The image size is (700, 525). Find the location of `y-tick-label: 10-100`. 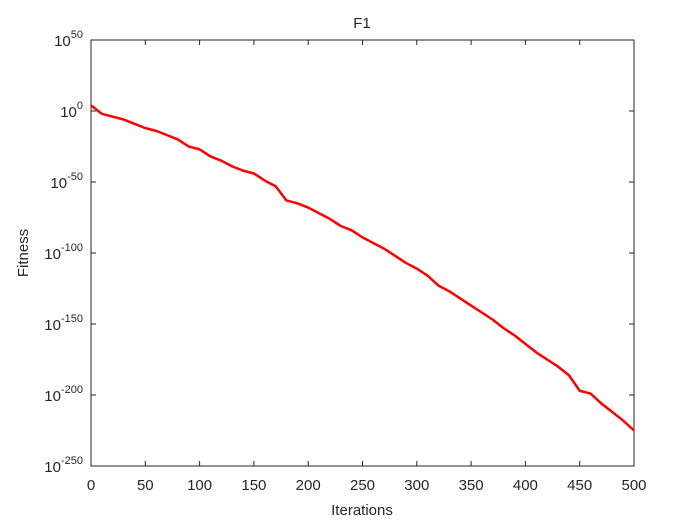

y-tick-label: 10-100 is located at coordinates (63, 252).